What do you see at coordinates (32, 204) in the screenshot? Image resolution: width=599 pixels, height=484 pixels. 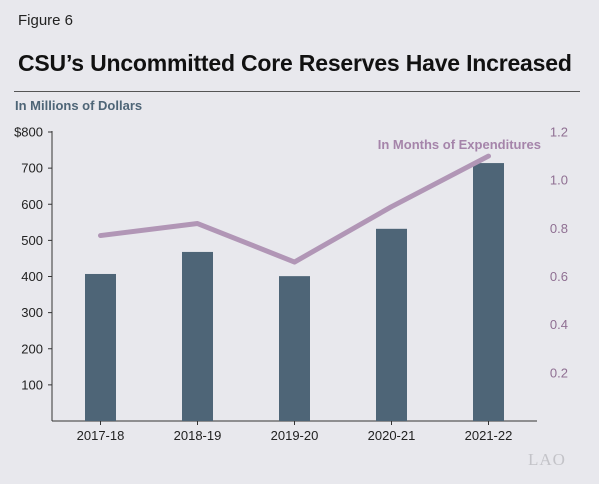 I see `left-axis-tick-label: 600` at bounding box center [32, 204].